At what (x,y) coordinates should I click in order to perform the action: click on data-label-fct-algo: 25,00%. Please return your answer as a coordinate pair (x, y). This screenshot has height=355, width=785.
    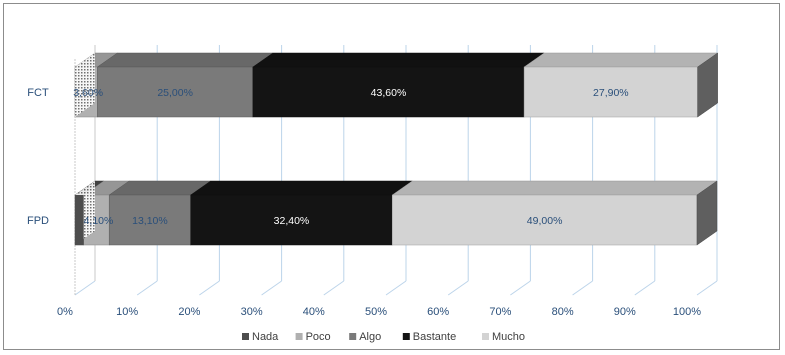
    Looking at the image, I should click on (175, 93).